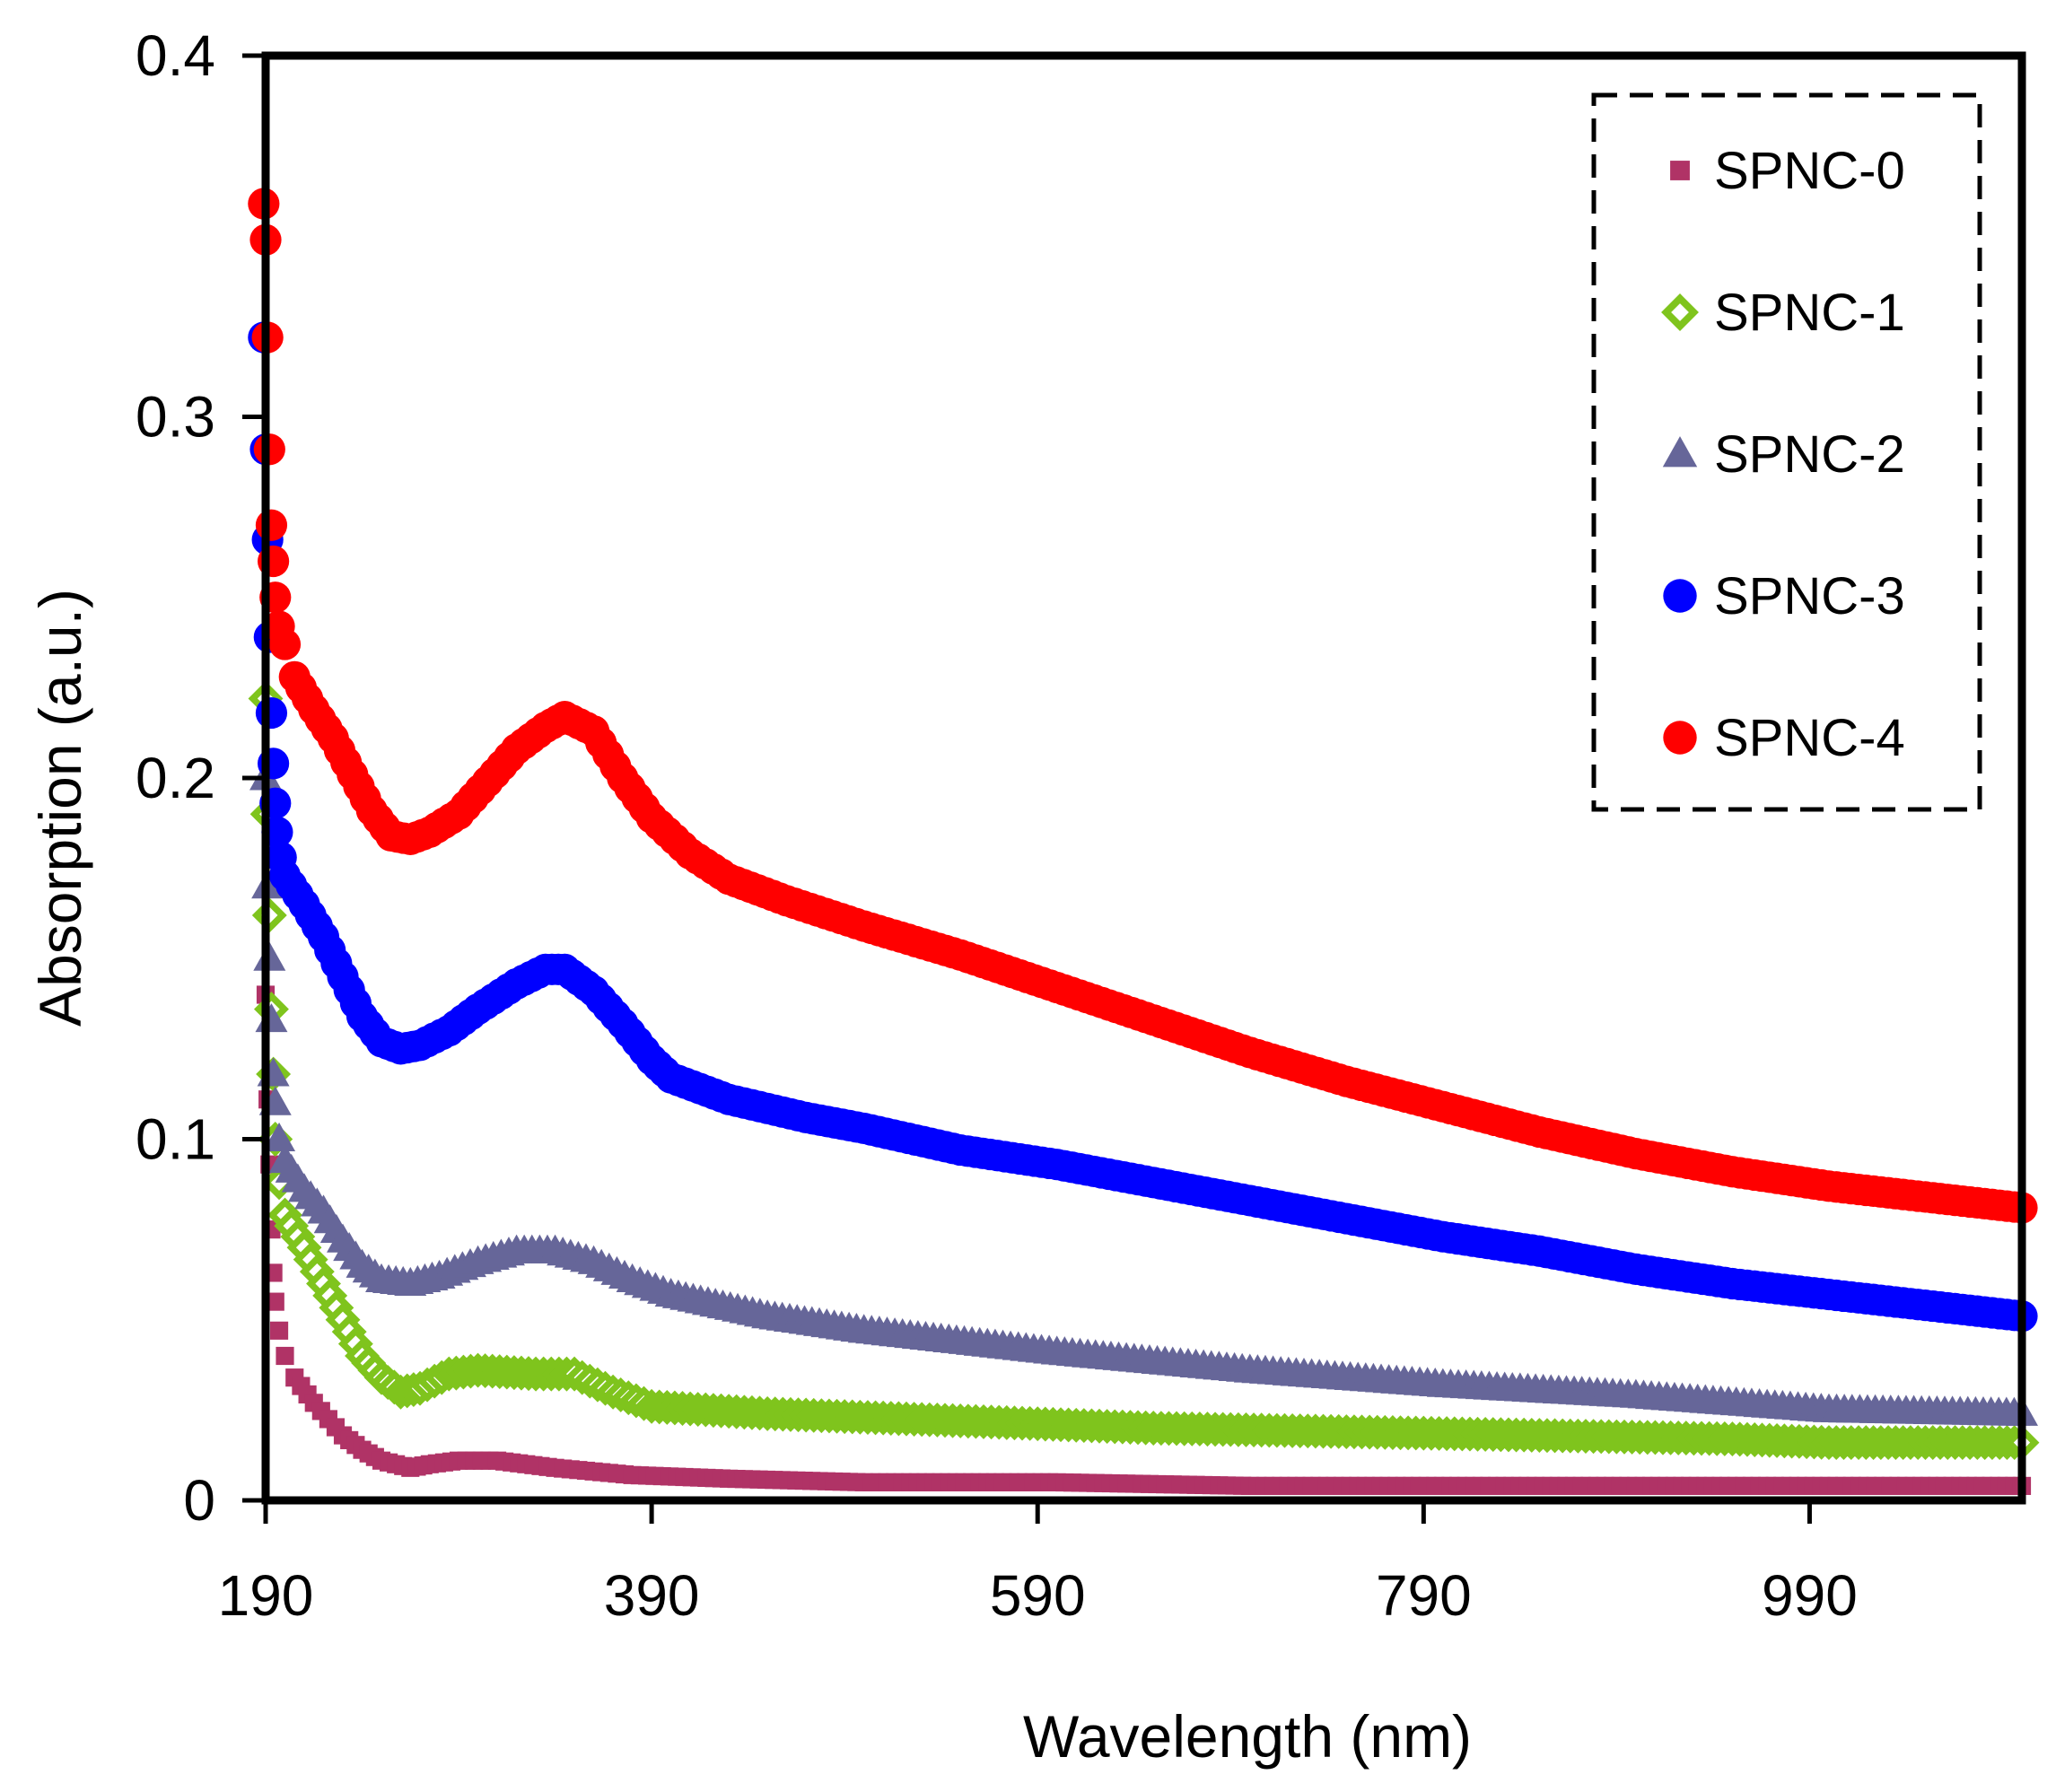 This screenshot has width=2056, height=1792. Describe the element at coordinates (175, 55) in the screenshot. I see `y-tick-label: 0.4` at that location.